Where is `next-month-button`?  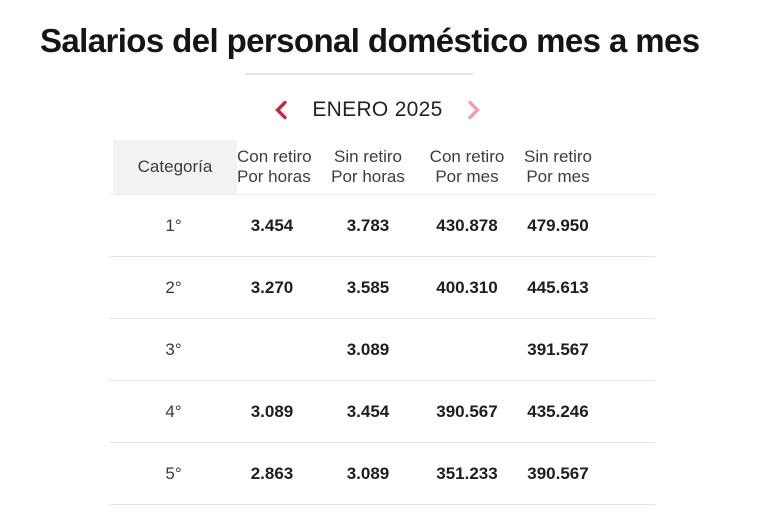
next-month-button is located at coordinates (474, 110).